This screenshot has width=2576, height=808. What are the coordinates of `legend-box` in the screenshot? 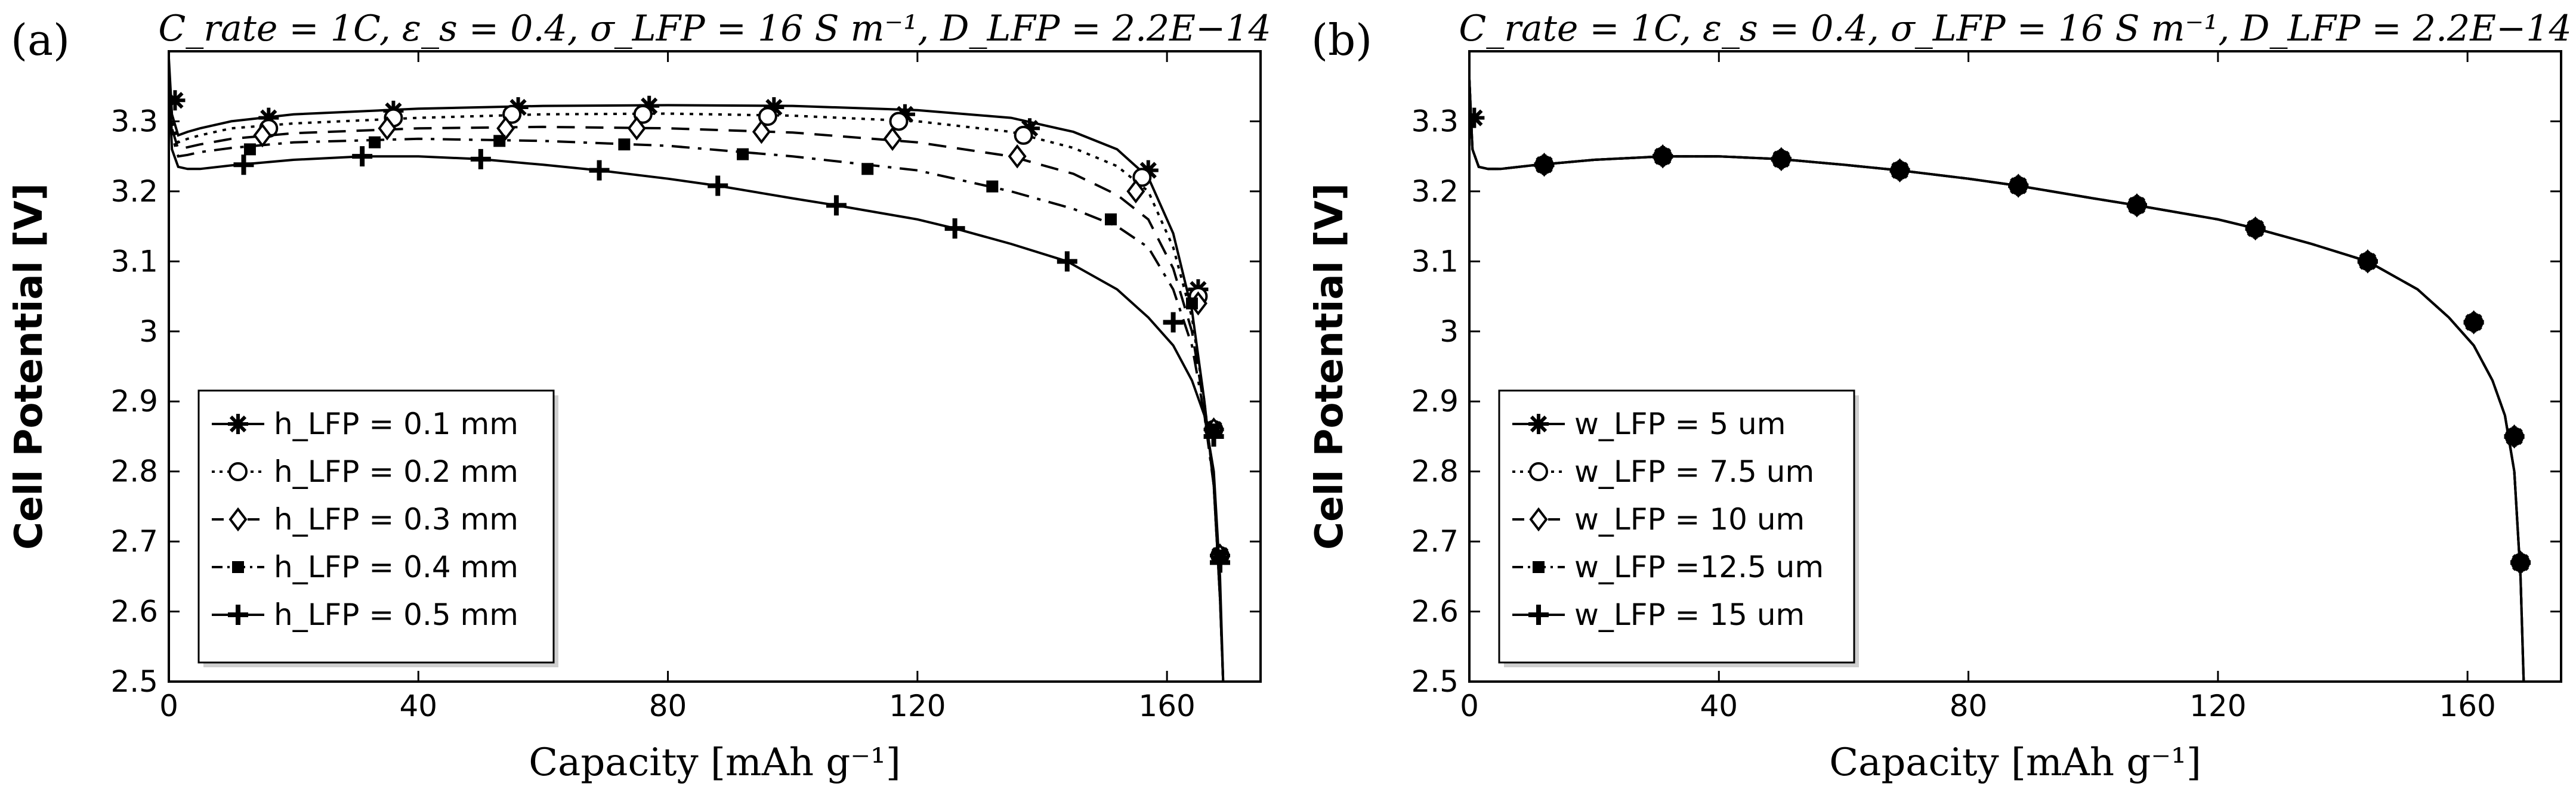 It's located at (1677, 526).